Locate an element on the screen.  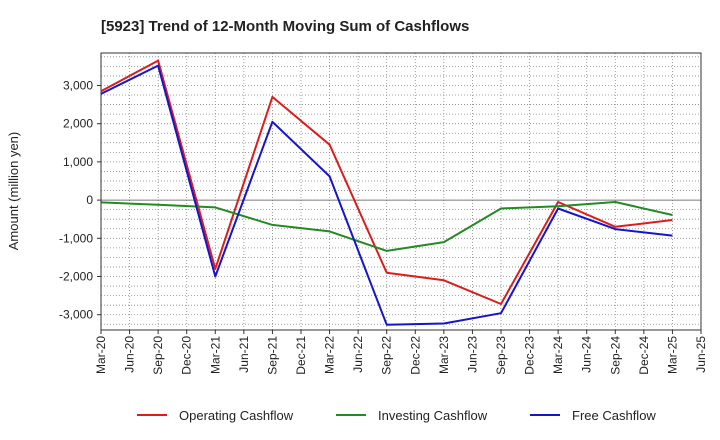
x-tick-label: Dec-24 is located at coordinates (644, 355).